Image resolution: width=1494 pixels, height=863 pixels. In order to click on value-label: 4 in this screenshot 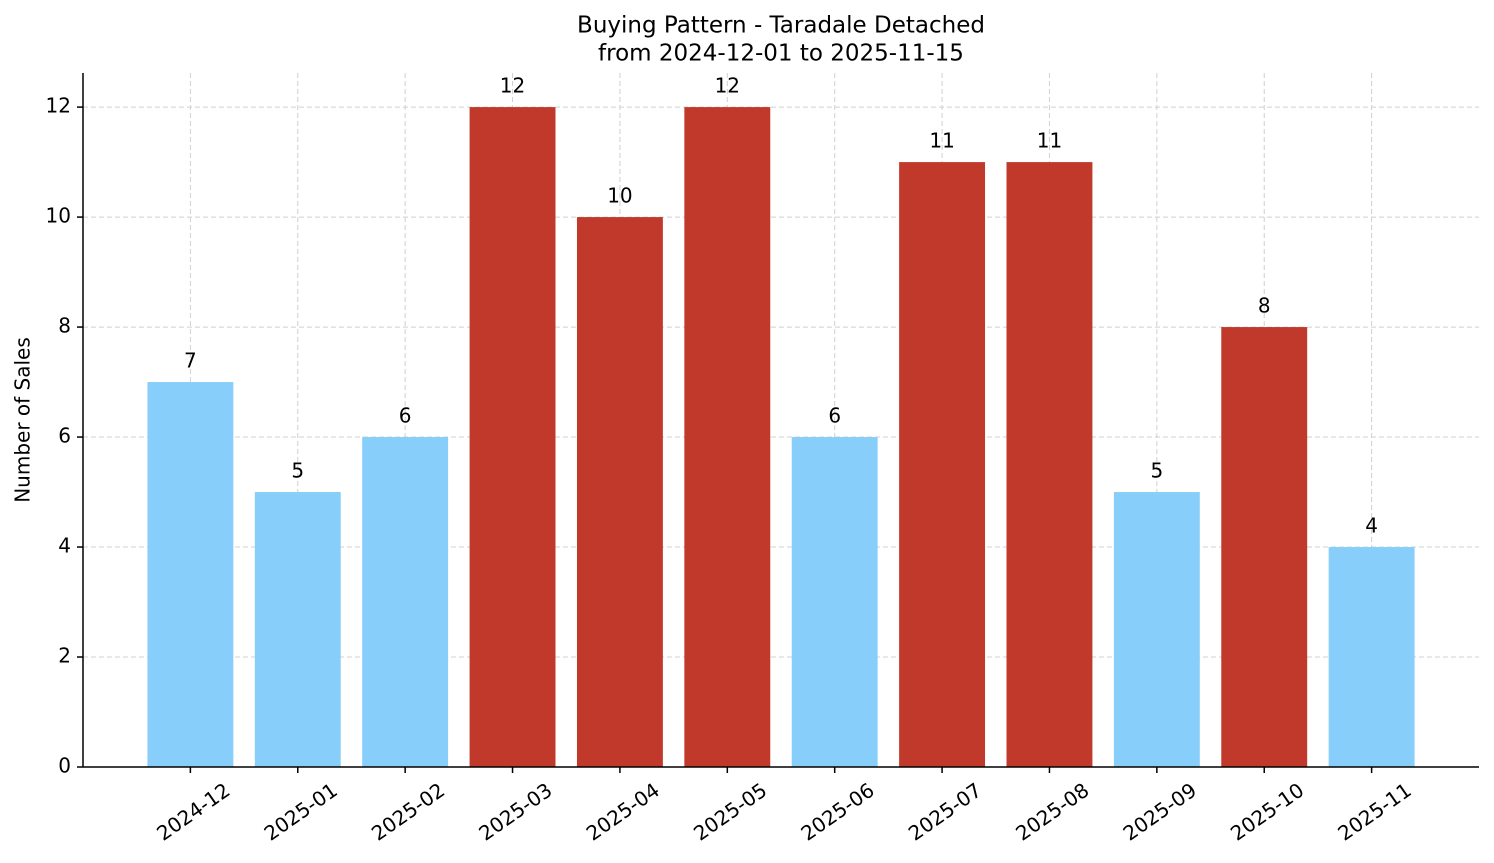, I will do `click(1371, 526)`.